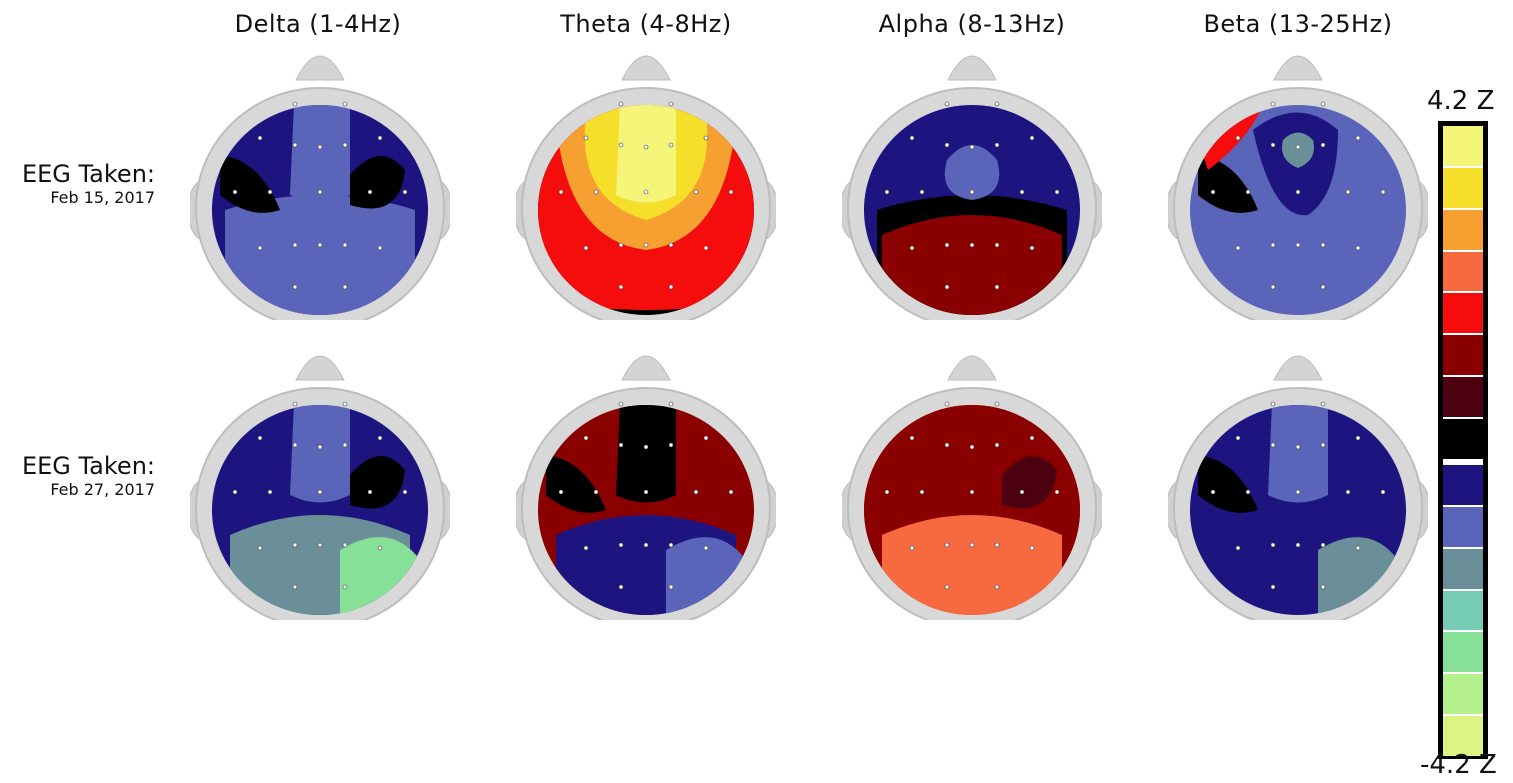 The height and width of the screenshot is (783, 1513). I want to click on colorbar-min-label: -4.2 Z, so click(1458, 765).